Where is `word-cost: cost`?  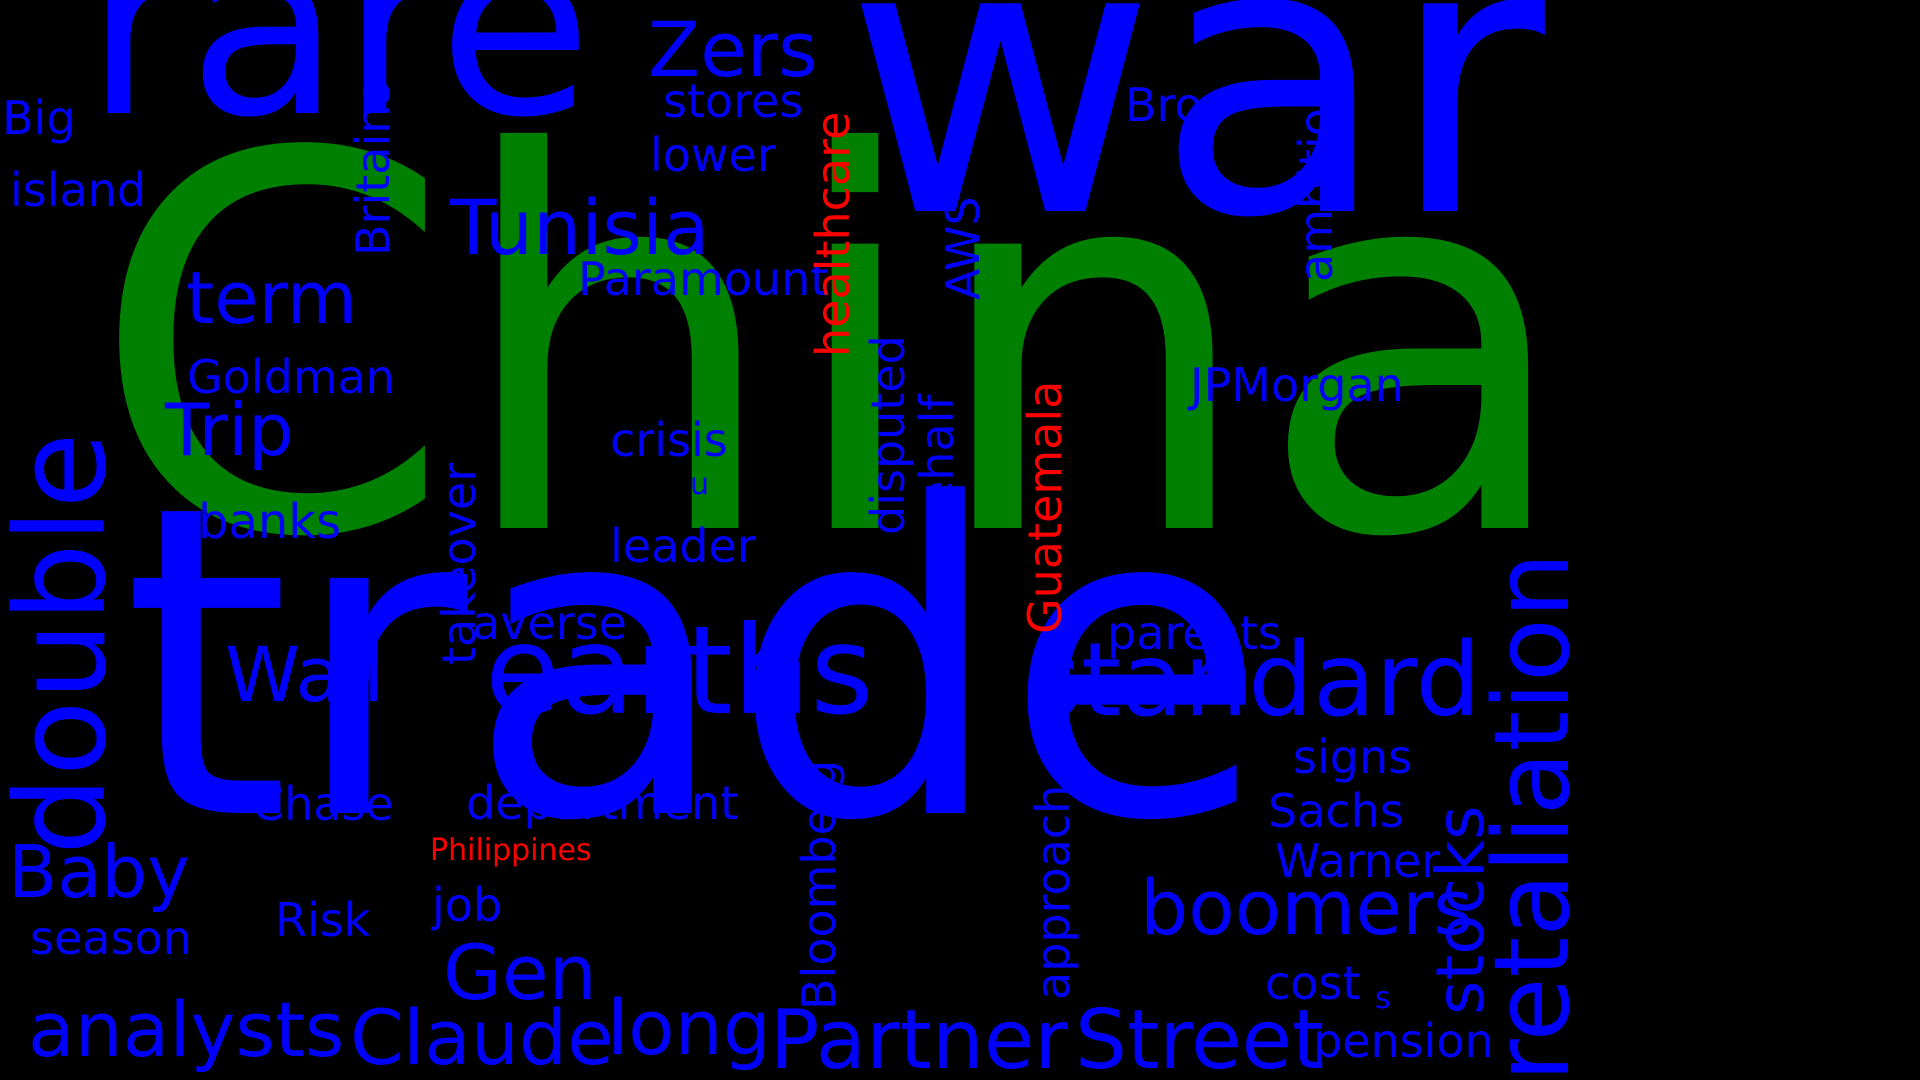
word-cost: cost is located at coordinates (1313, 983).